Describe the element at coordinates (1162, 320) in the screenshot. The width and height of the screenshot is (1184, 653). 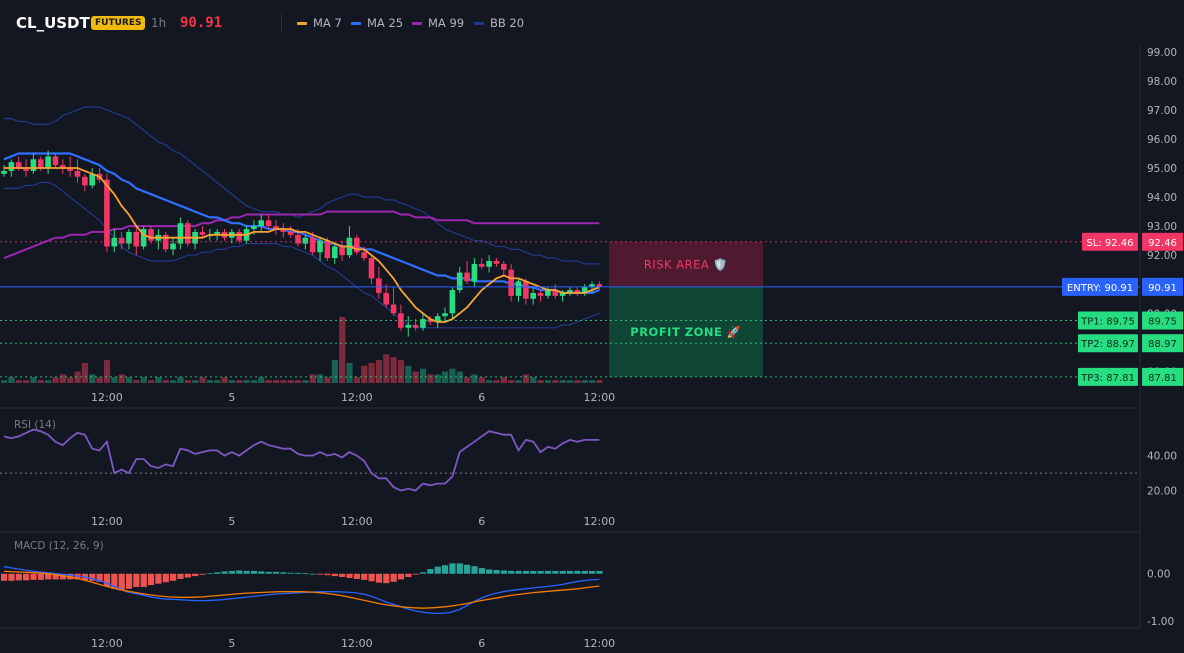
I see `tp-axis-tag` at that location.